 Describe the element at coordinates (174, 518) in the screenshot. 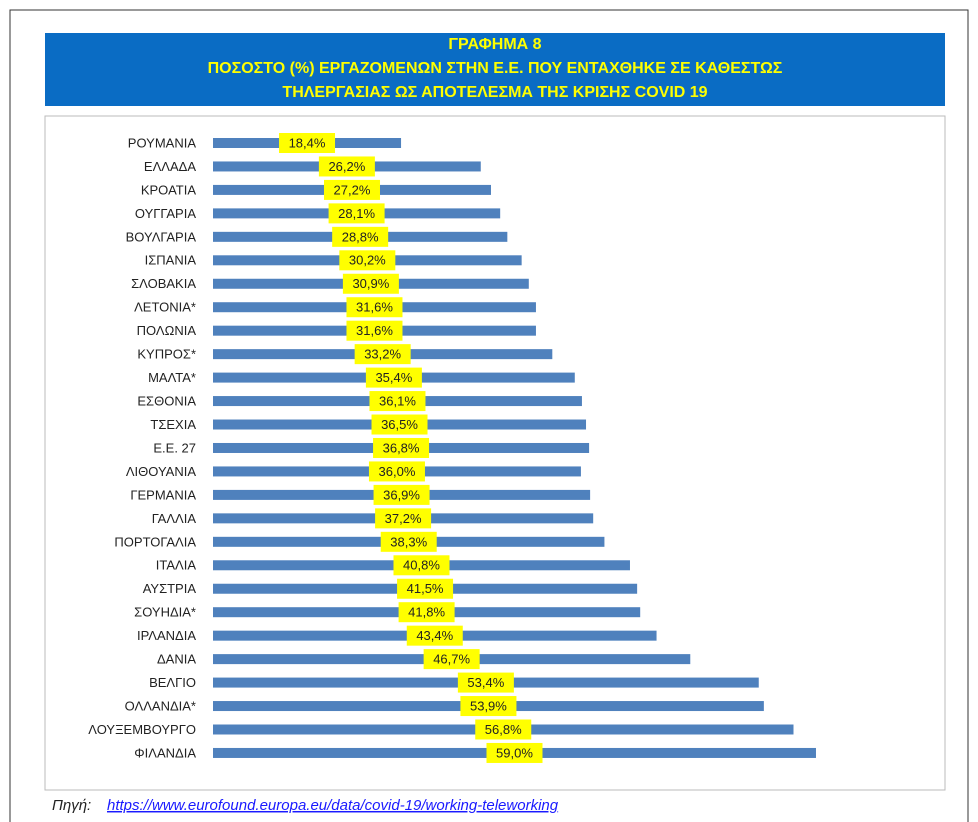

I see `category-label: ΓΑΛΛΙΑ` at that location.